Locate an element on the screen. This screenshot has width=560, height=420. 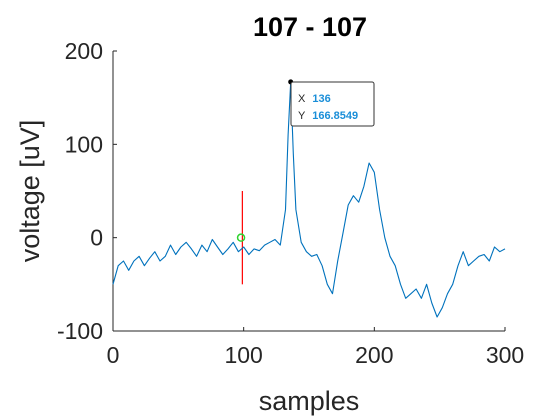
datatip-x-row: X 136 is located at coordinates (314, 99).